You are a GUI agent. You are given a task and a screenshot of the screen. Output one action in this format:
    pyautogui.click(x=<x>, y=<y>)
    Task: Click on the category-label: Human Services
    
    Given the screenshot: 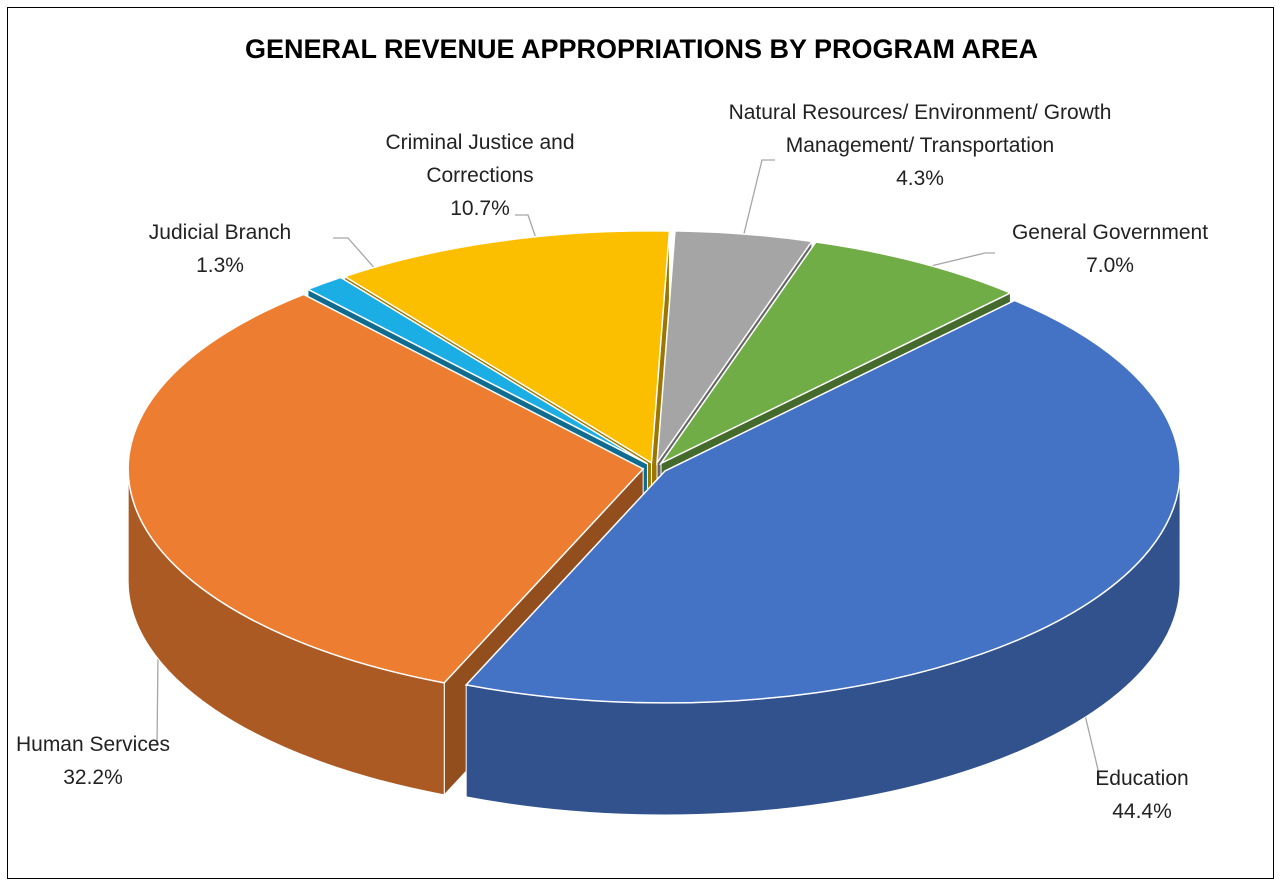 What is the action you would take?
    pyautogui.click(x=93, y=744)
    